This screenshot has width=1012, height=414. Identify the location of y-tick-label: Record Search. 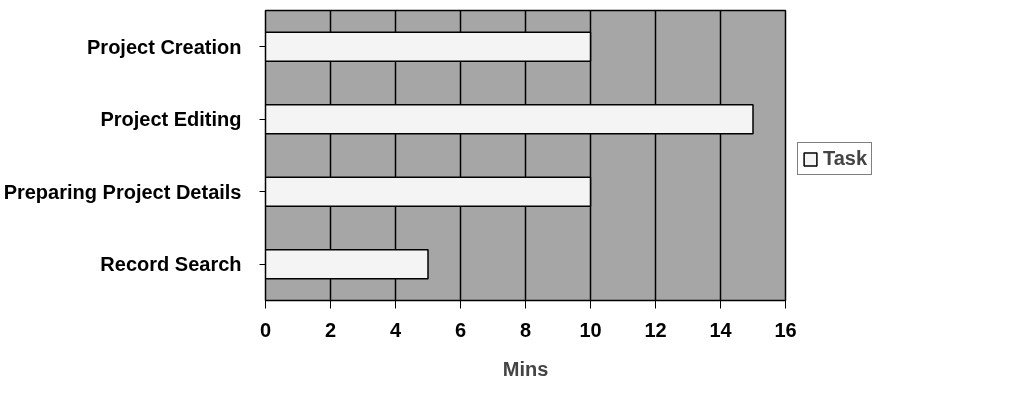
(171, 264).